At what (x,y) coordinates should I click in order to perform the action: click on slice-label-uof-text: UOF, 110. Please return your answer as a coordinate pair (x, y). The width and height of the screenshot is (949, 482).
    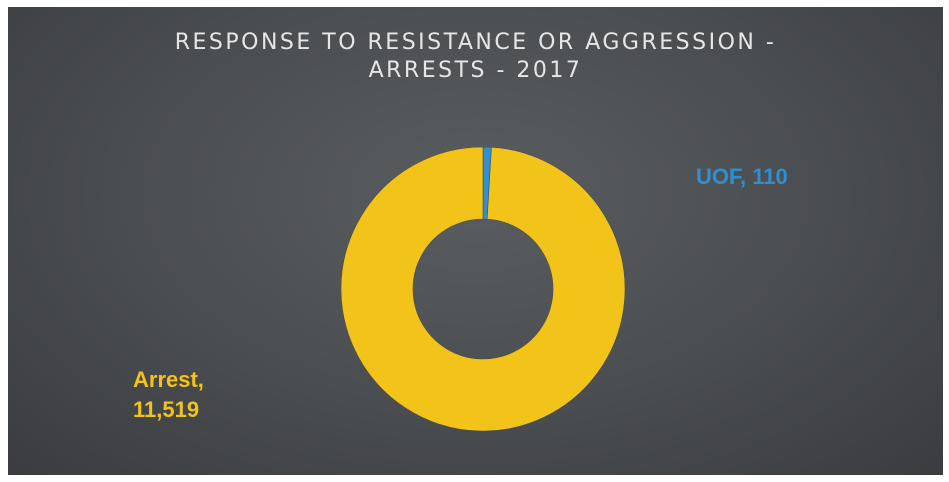
    Looking at the image, I should click on (742, 177).